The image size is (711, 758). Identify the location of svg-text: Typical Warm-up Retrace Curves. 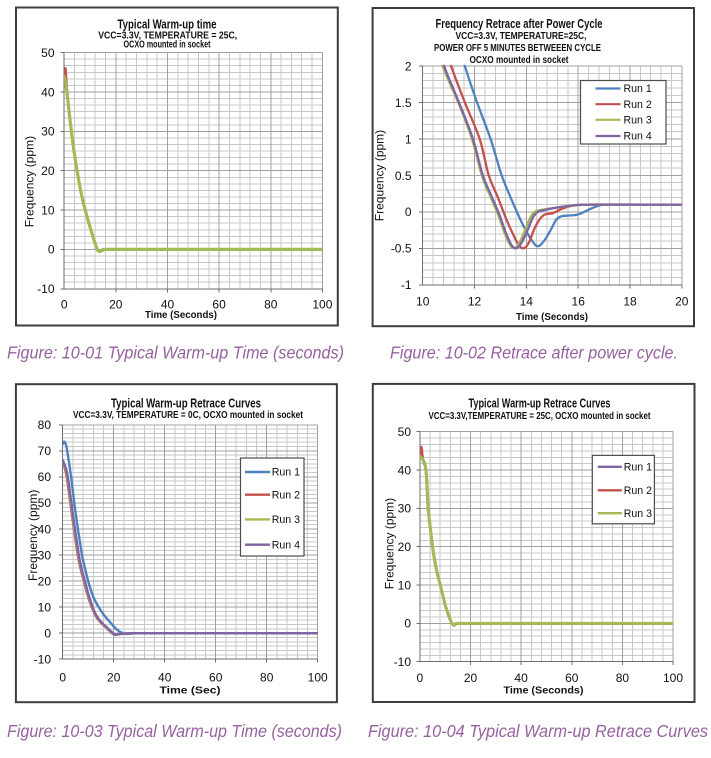
(540, 404).